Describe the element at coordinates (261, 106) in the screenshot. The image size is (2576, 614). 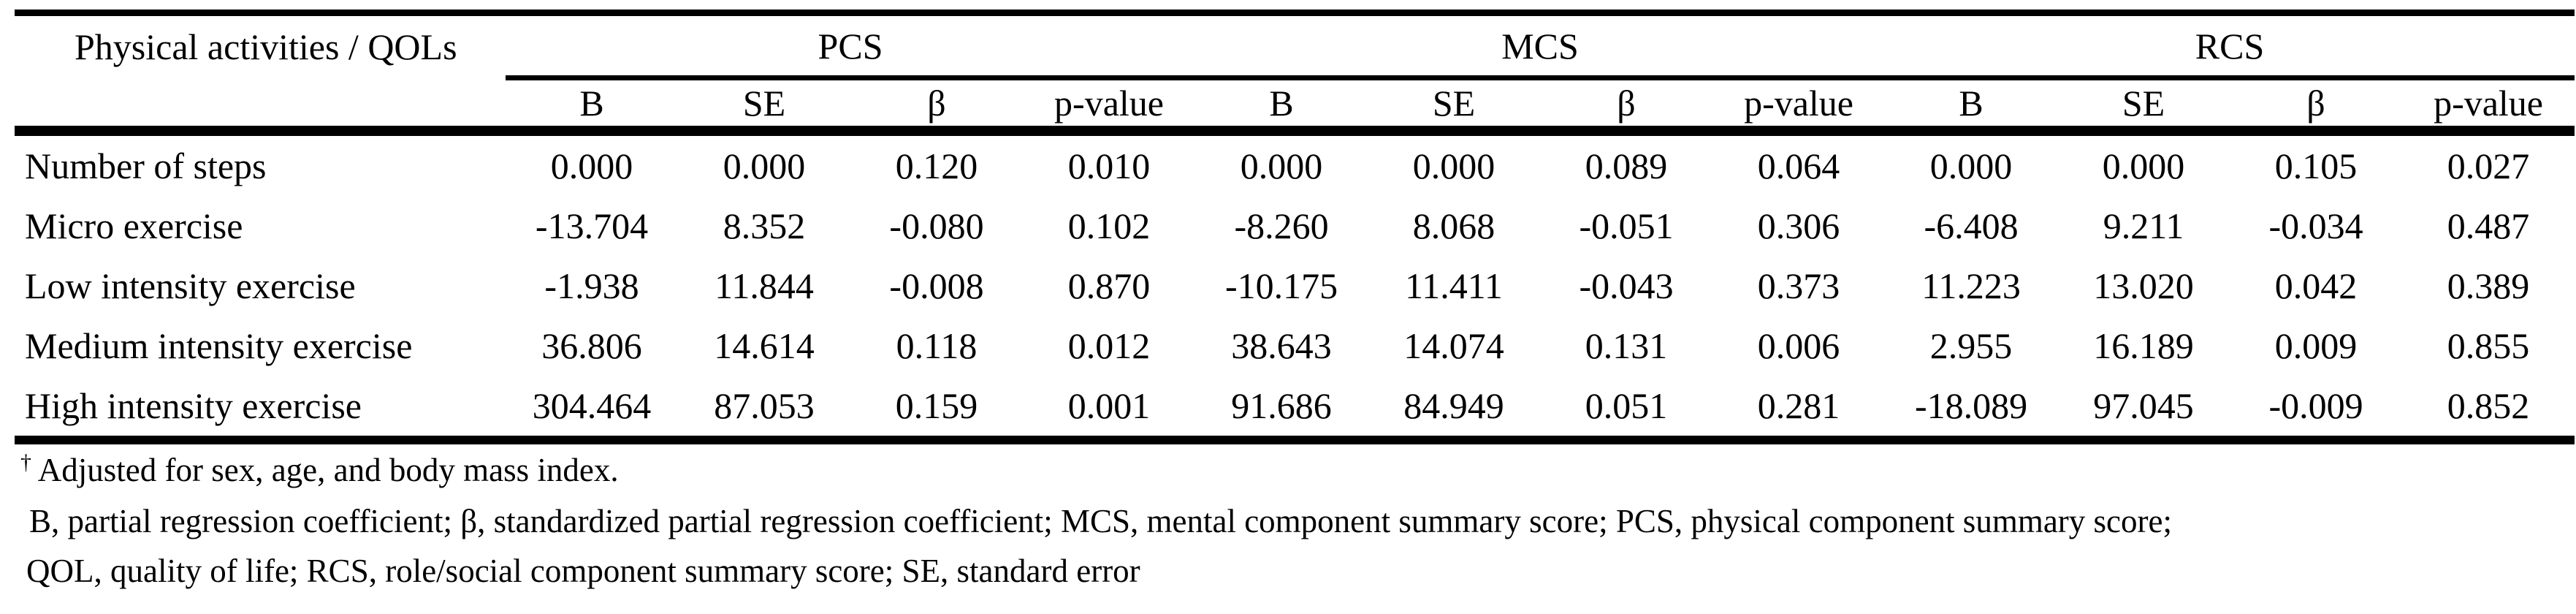
I see `sub-header-spacer` at that location.